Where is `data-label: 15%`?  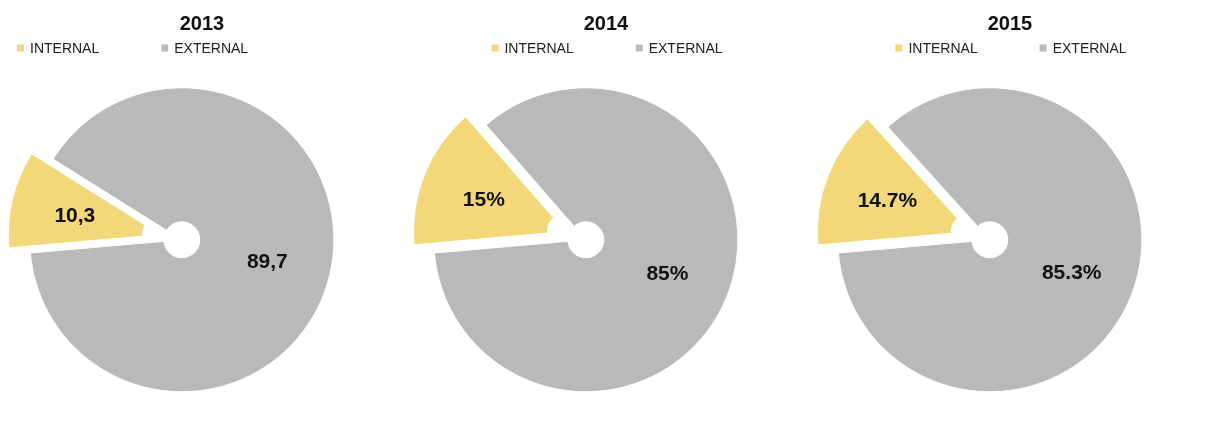
data-label: 15% is located at coordinates (484, 199).